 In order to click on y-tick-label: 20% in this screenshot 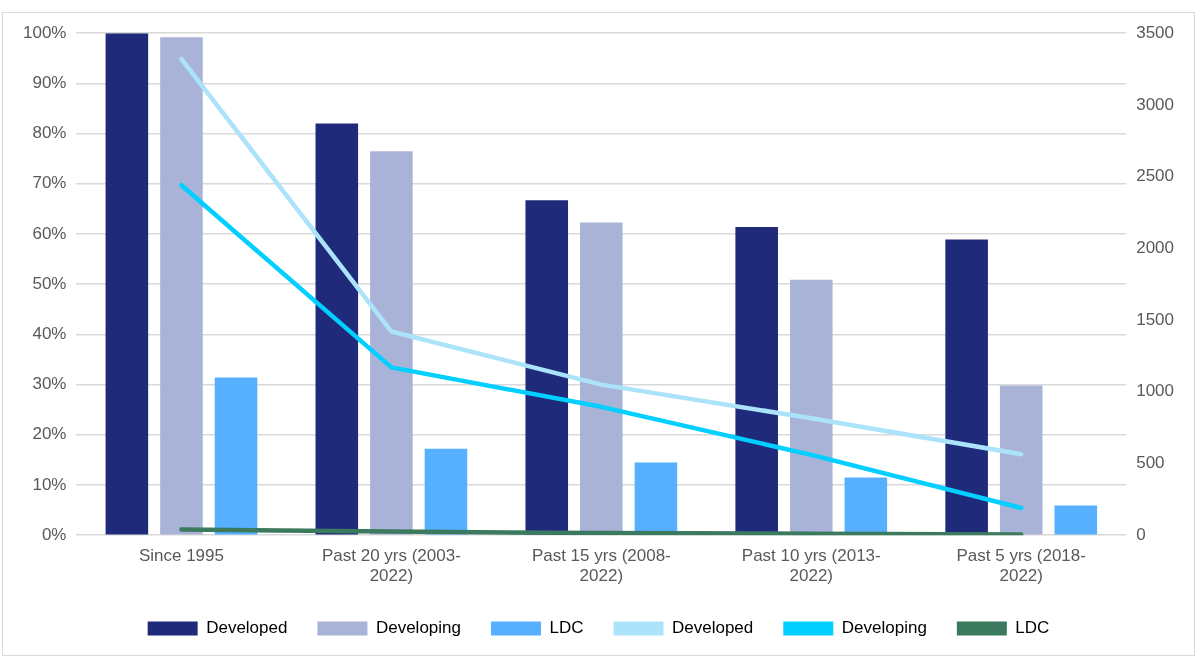, I will do `click(49, 434)`.